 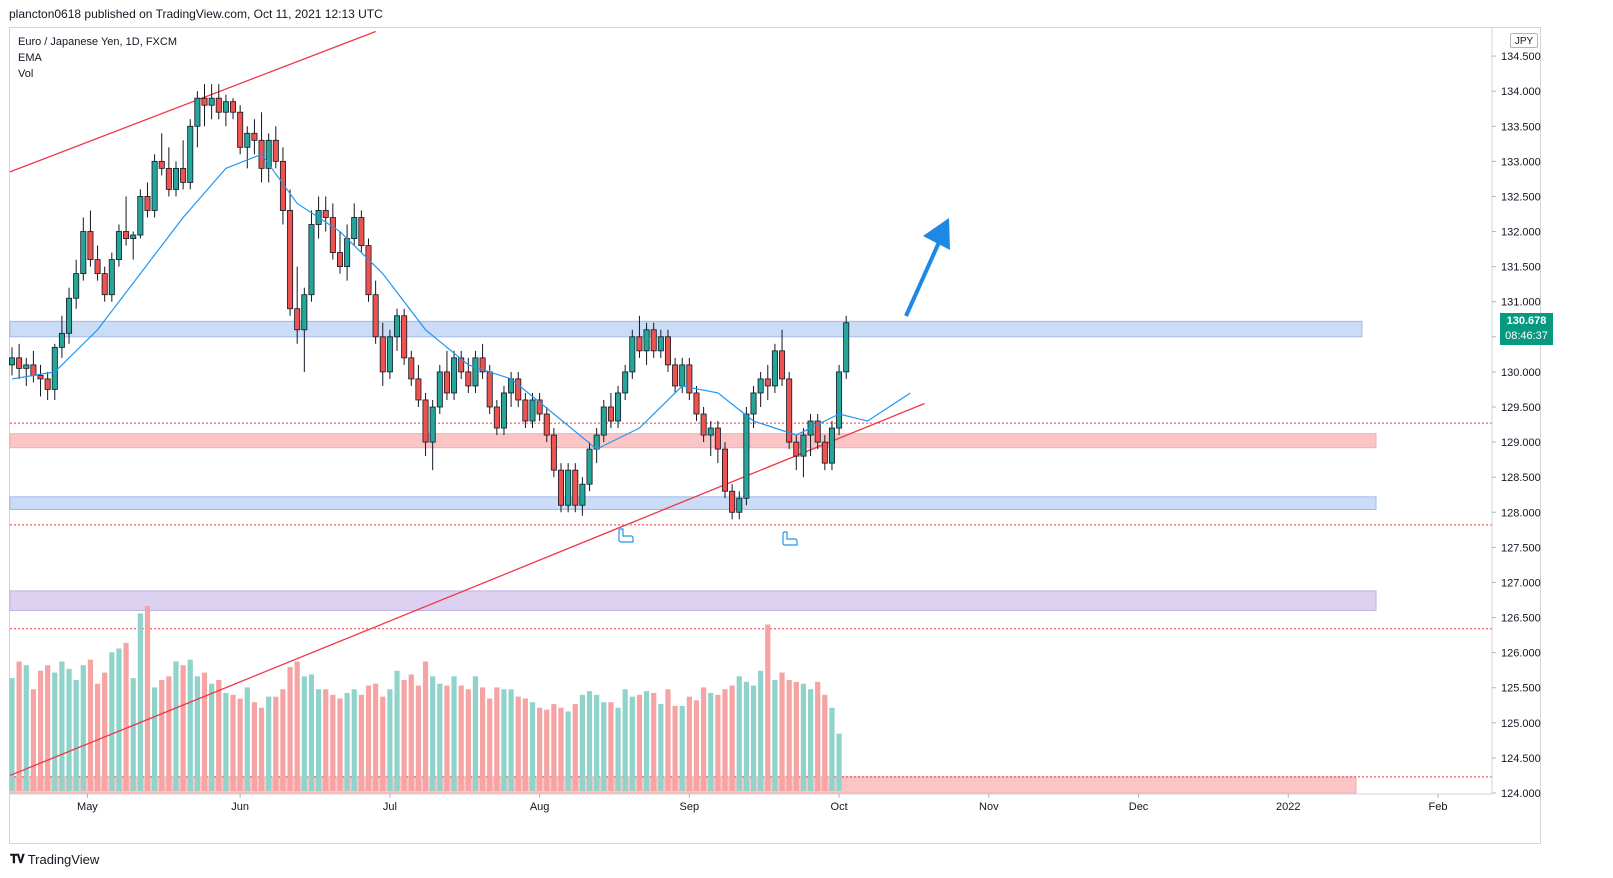 What do you see at coordinates (923, 278) in the screenshot?
I see `bullish-arrow-shaft` at bounding box center [923, 278].